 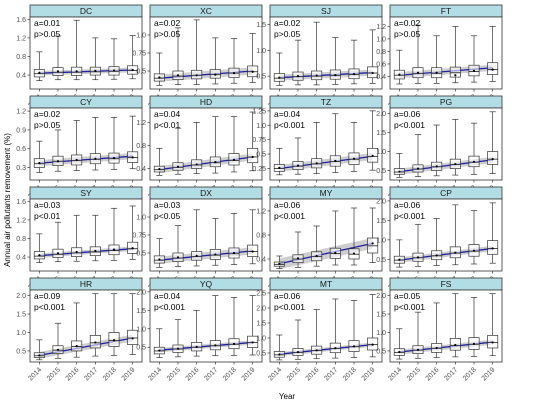 I want to click on y-tick-label: 0.75, so click(x=139, y=54).